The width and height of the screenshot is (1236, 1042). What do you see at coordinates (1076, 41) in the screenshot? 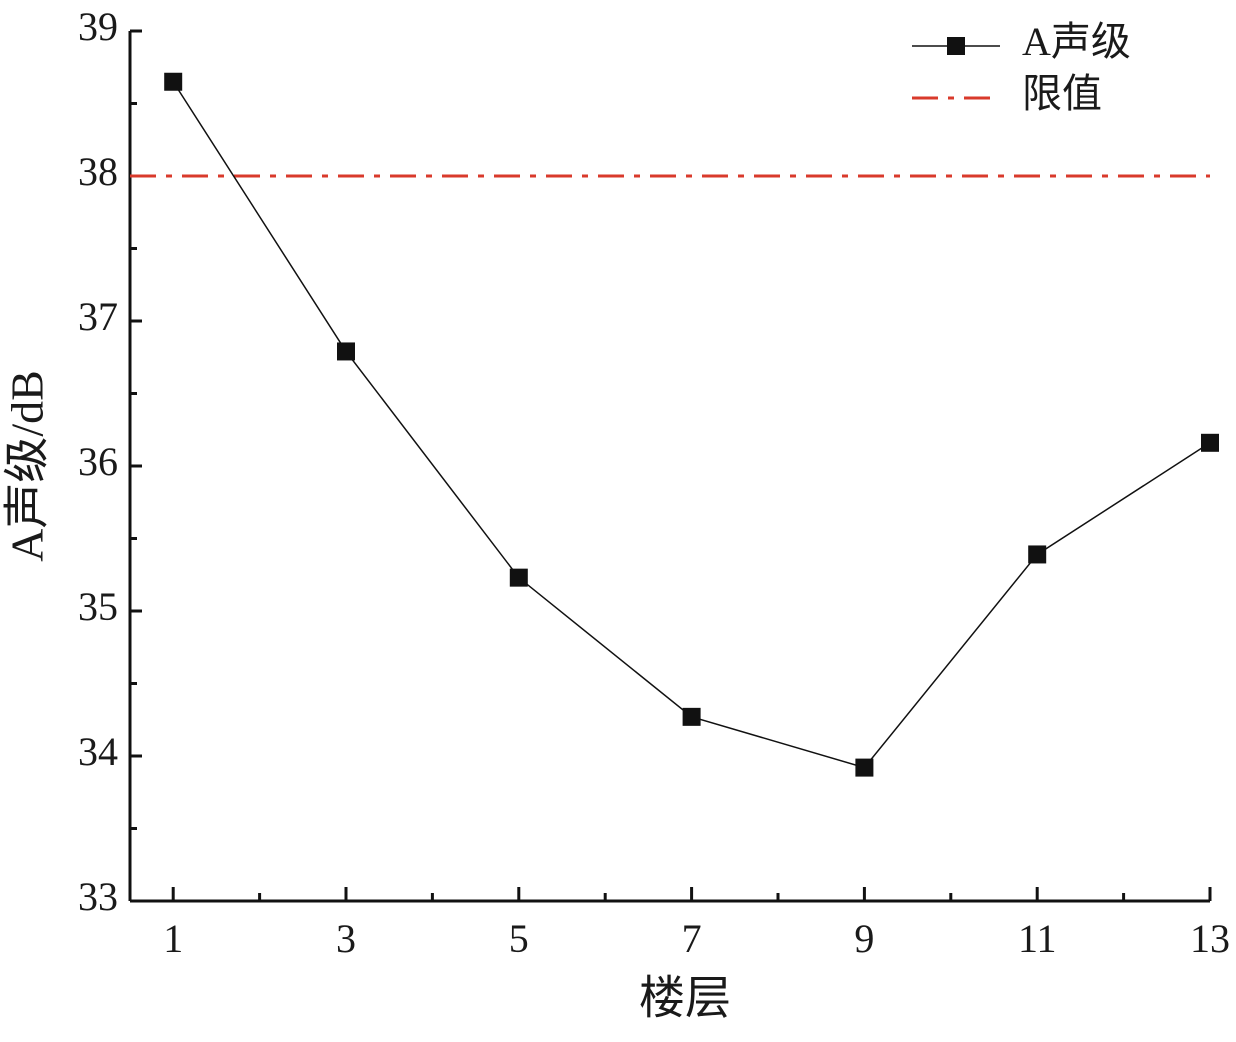
I see `legend-label: A声级` at bounding box center [1076, 41].